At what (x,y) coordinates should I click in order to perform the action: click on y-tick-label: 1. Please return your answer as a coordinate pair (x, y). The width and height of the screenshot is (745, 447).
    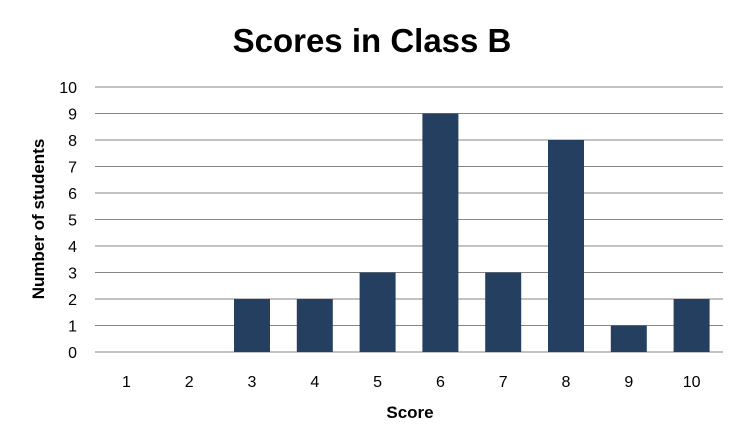
    Looking at the image, I should click on (72, 327).